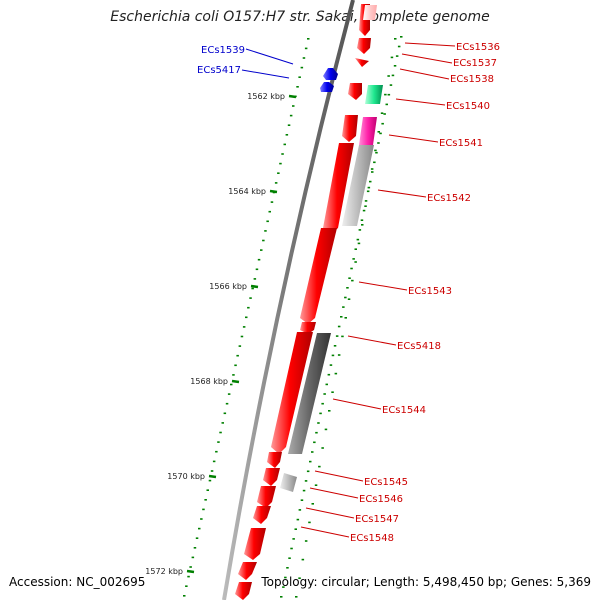  What do you see at coordinates (219, 70) in the screenshot?
I see `gene-label-ecs5417: ECs5417` at bounding box center [219, 70].